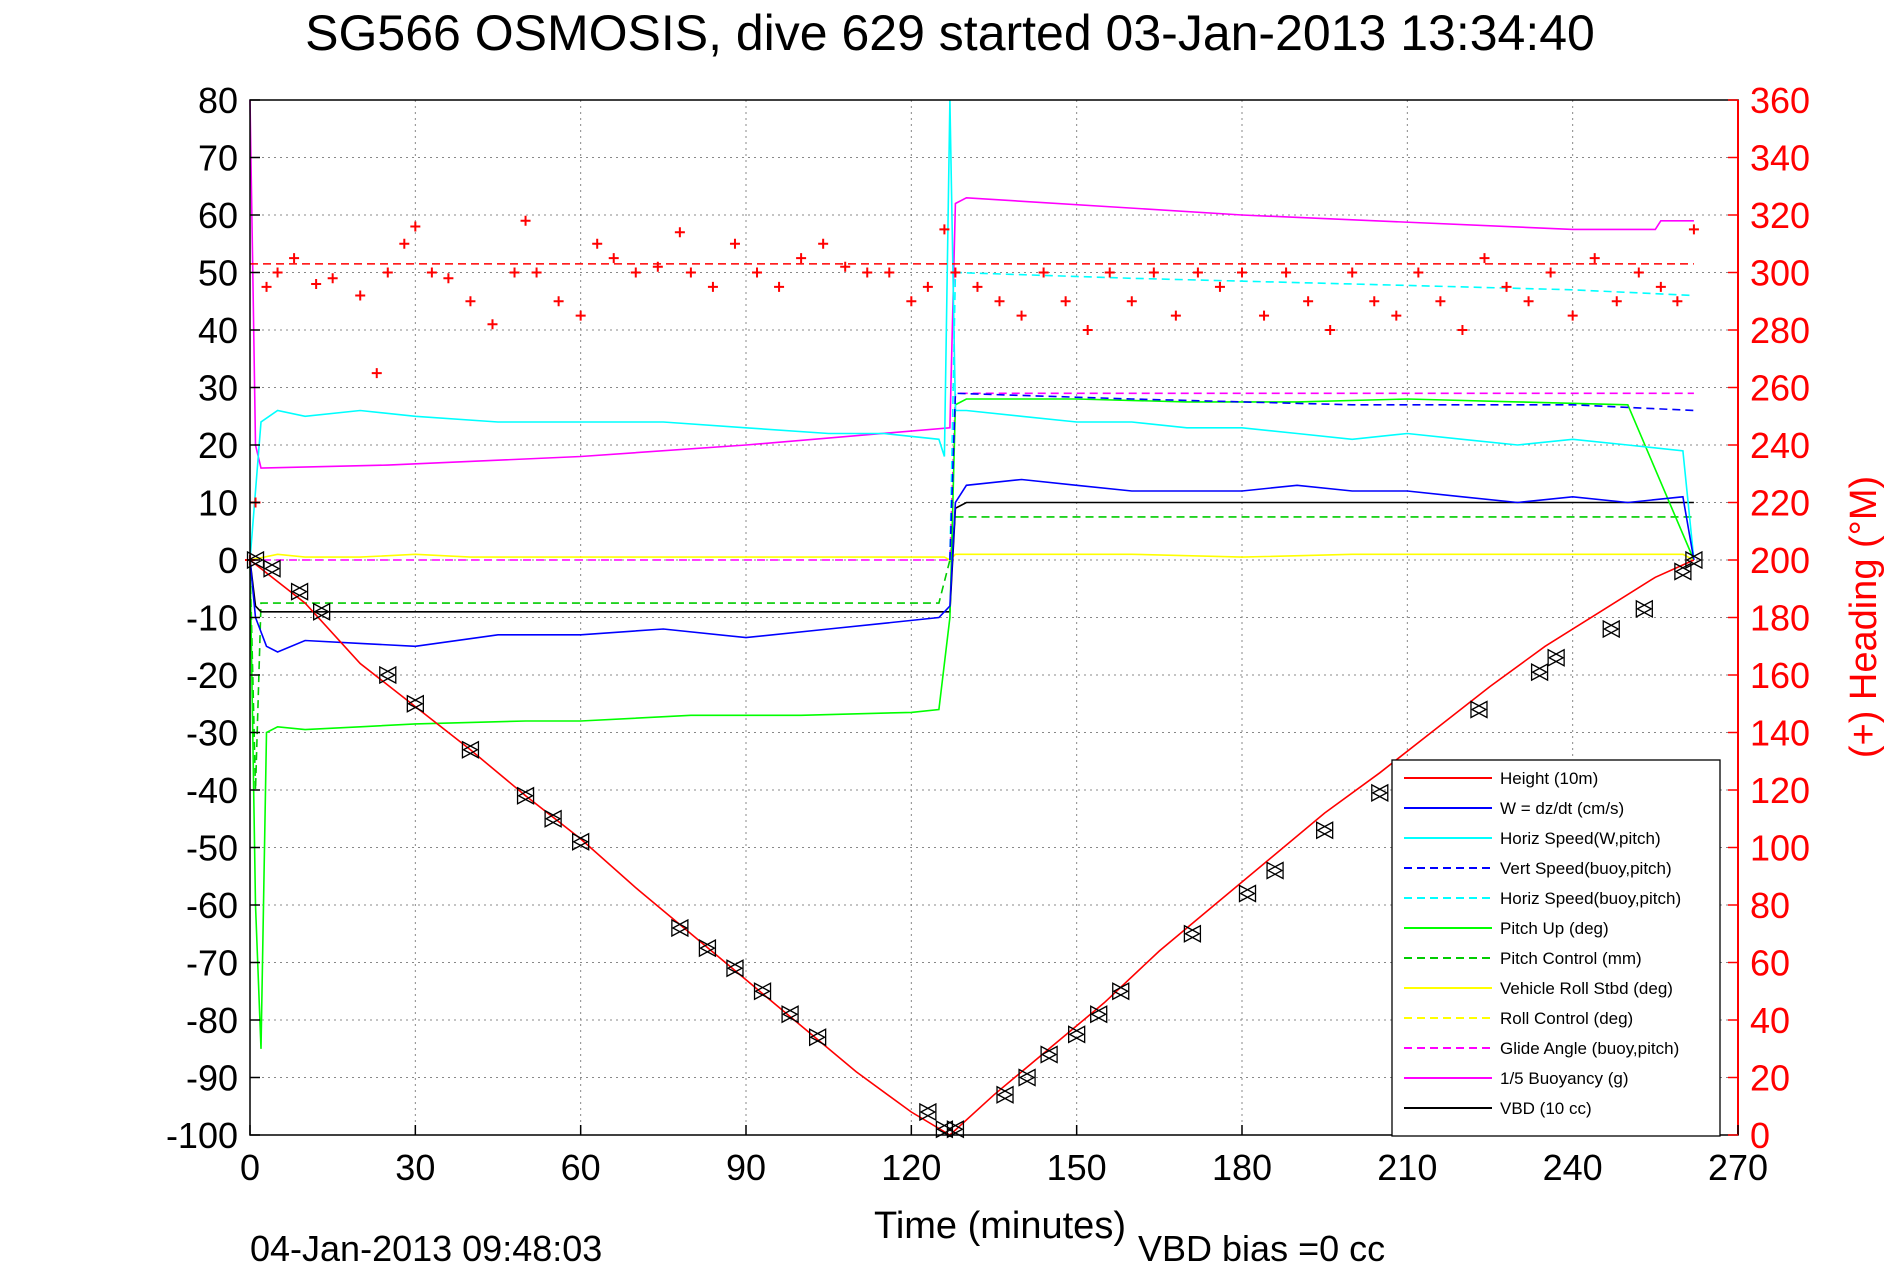 The image size is (1891, 1270). I want to click on y-tick-label: -60, so click(212, 905).